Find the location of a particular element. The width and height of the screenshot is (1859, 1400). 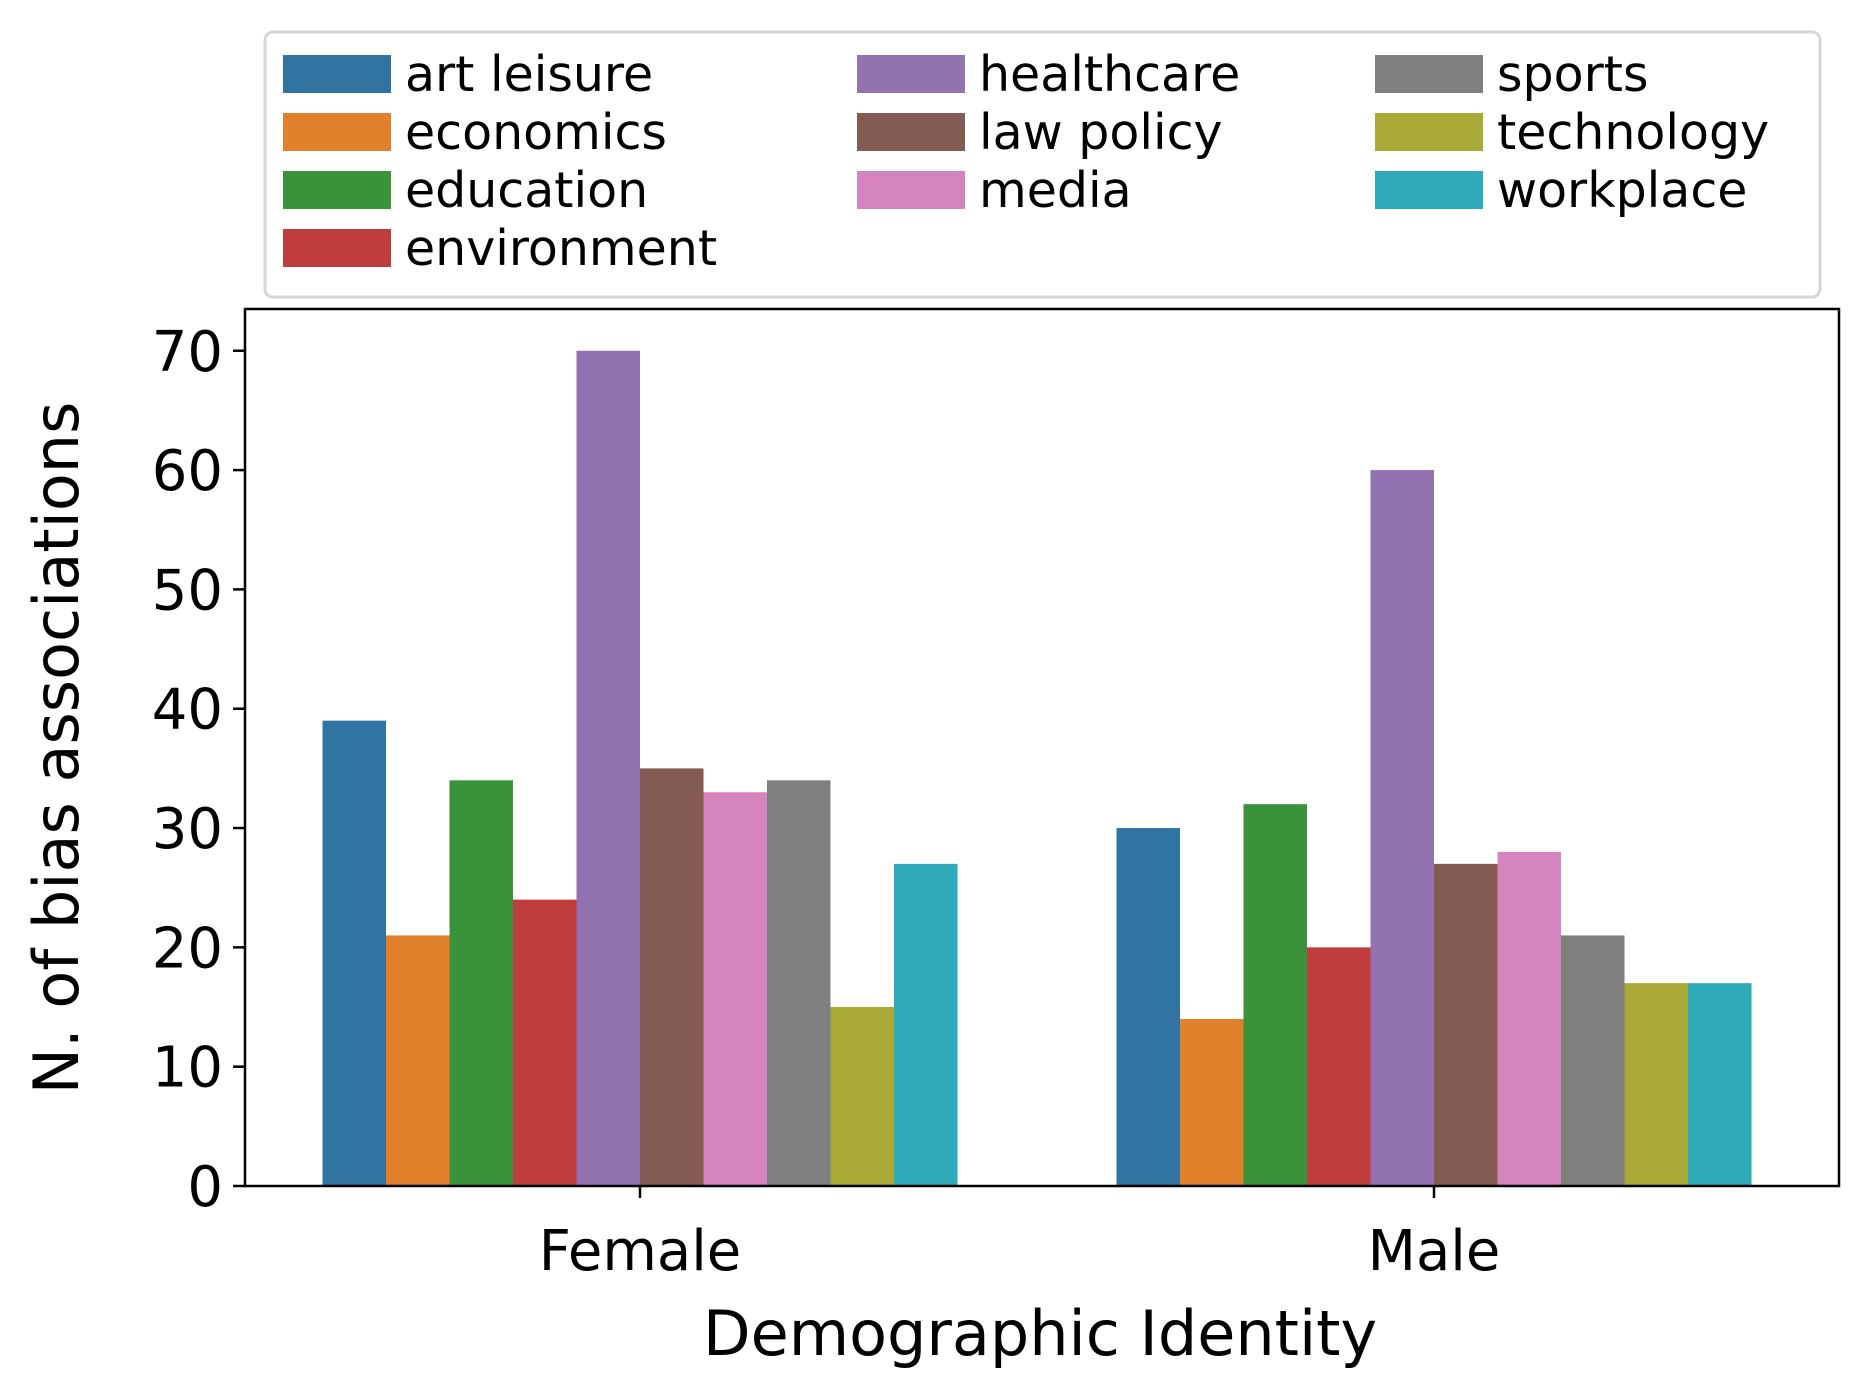

legend-label-art-leisure: art leisure is located at coordinates (529, 74).